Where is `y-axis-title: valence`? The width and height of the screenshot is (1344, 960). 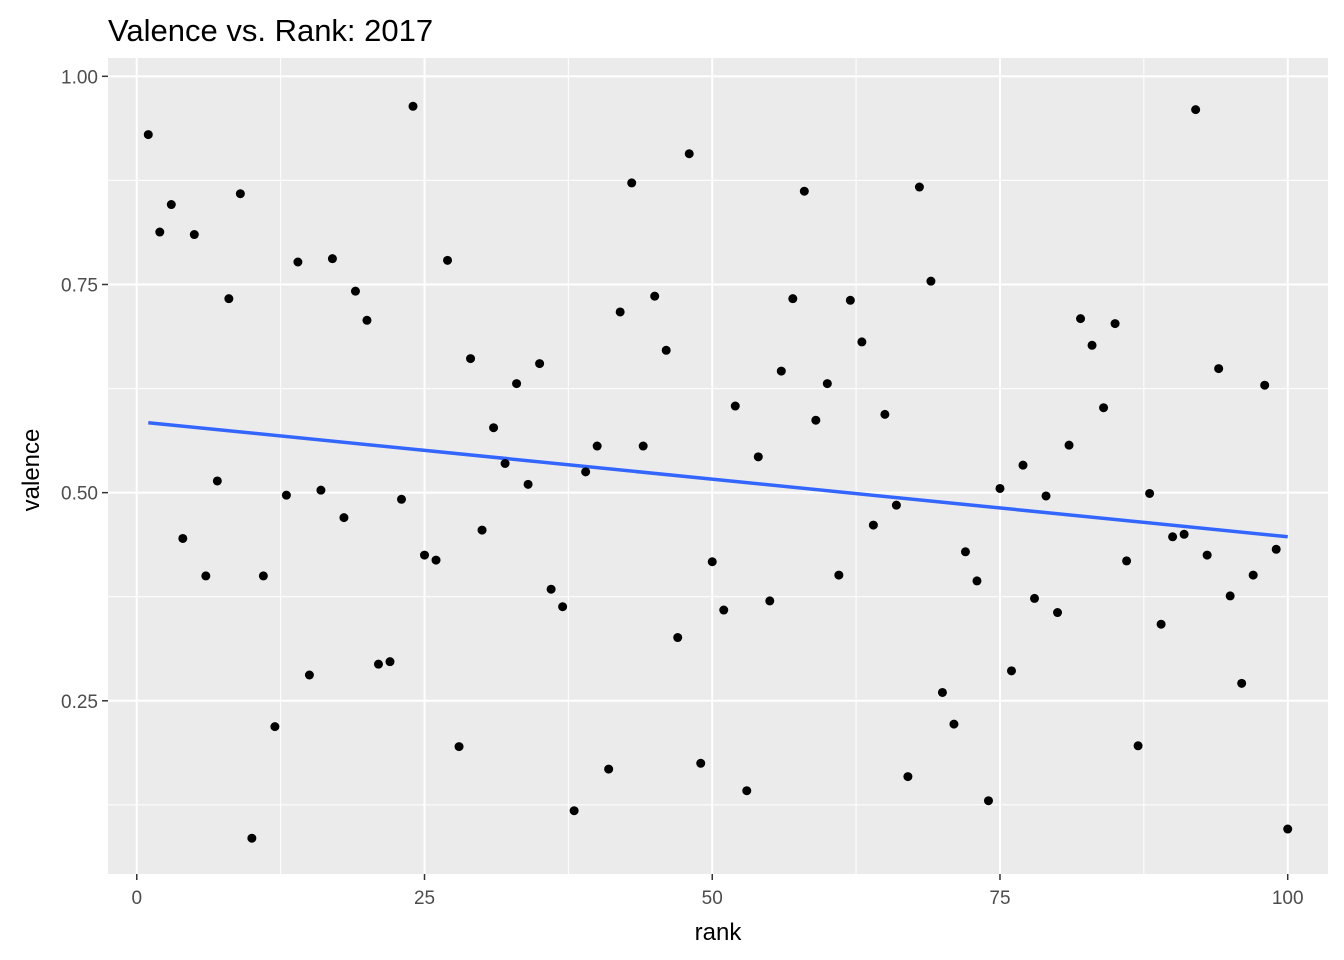 y-axis-title: valence is located at coordinates (31, 470).